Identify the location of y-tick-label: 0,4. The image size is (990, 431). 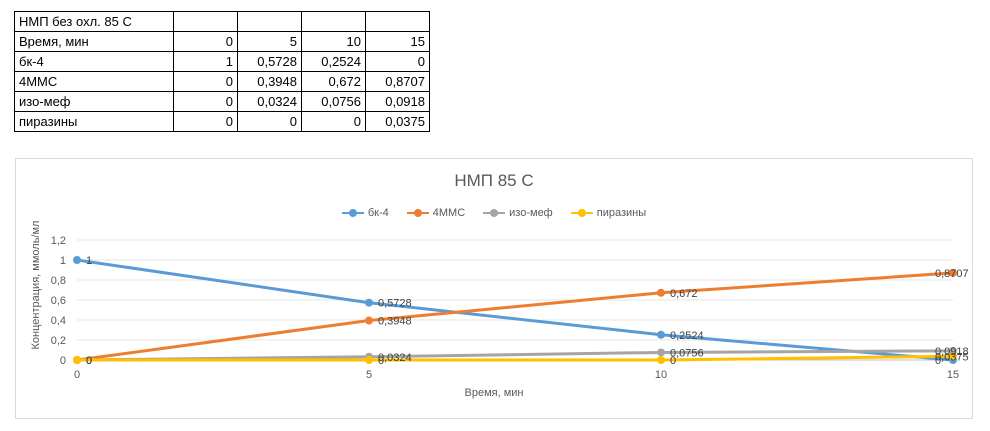
(58, 321).